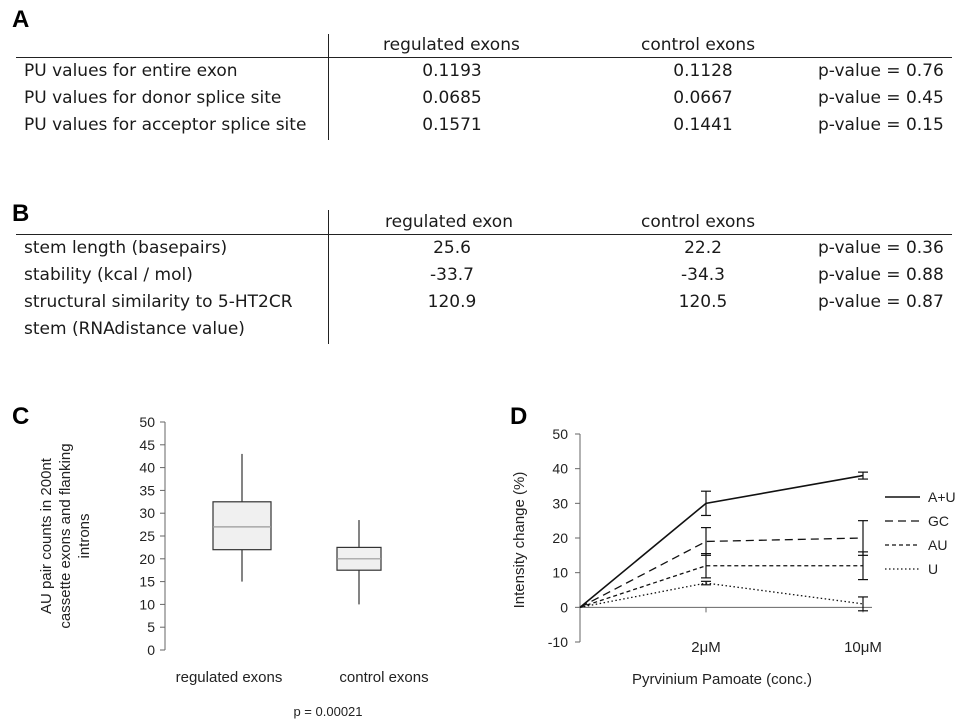 The image size is (966, 722). Describe the element at coordinates (881, 248) in the screenshot. I see `table-b-p-value: p-value = 0.36` at that location.